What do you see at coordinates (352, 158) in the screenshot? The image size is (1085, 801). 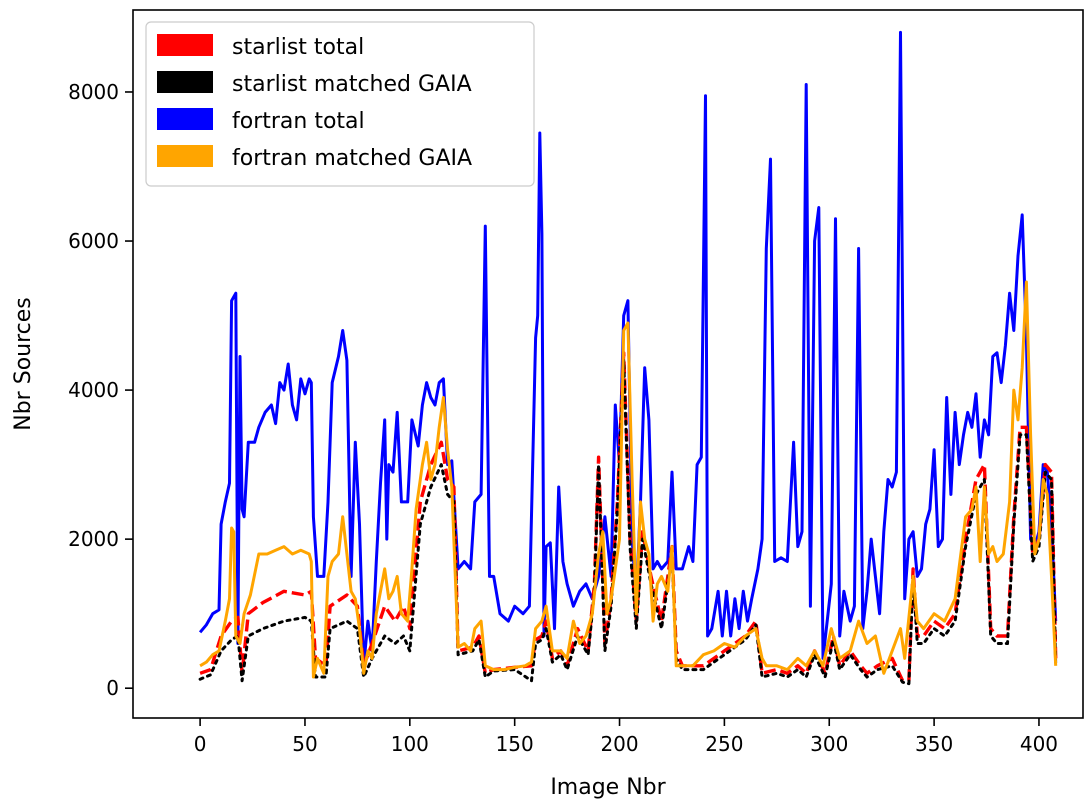 I see `legend-label: fortran matched GAIA` at bounding box center [352, 158].